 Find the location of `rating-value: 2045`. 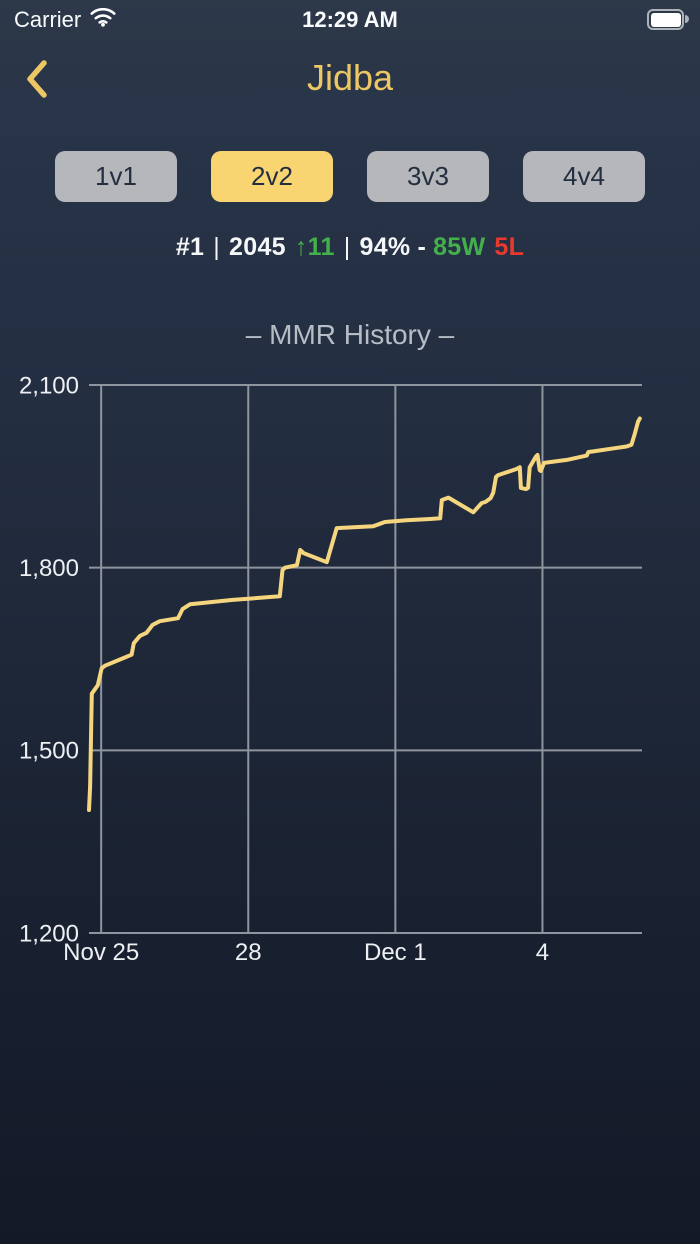

rating-value: 2045 is located at coordinates (257, 247).